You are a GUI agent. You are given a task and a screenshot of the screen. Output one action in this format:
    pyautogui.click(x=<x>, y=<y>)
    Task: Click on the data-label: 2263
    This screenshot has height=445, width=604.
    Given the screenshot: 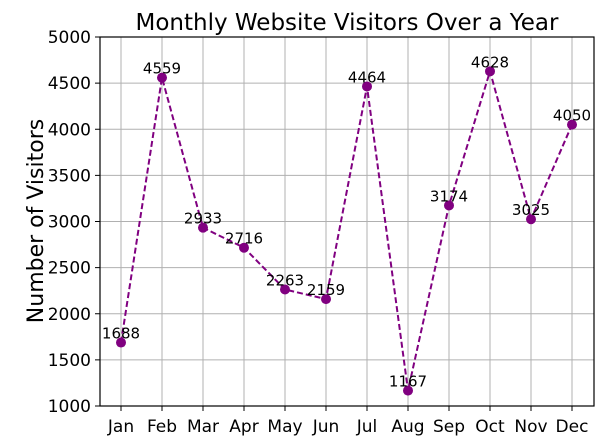 What is the action you would take?
    pyautogui.click(x=285, y=280)
    